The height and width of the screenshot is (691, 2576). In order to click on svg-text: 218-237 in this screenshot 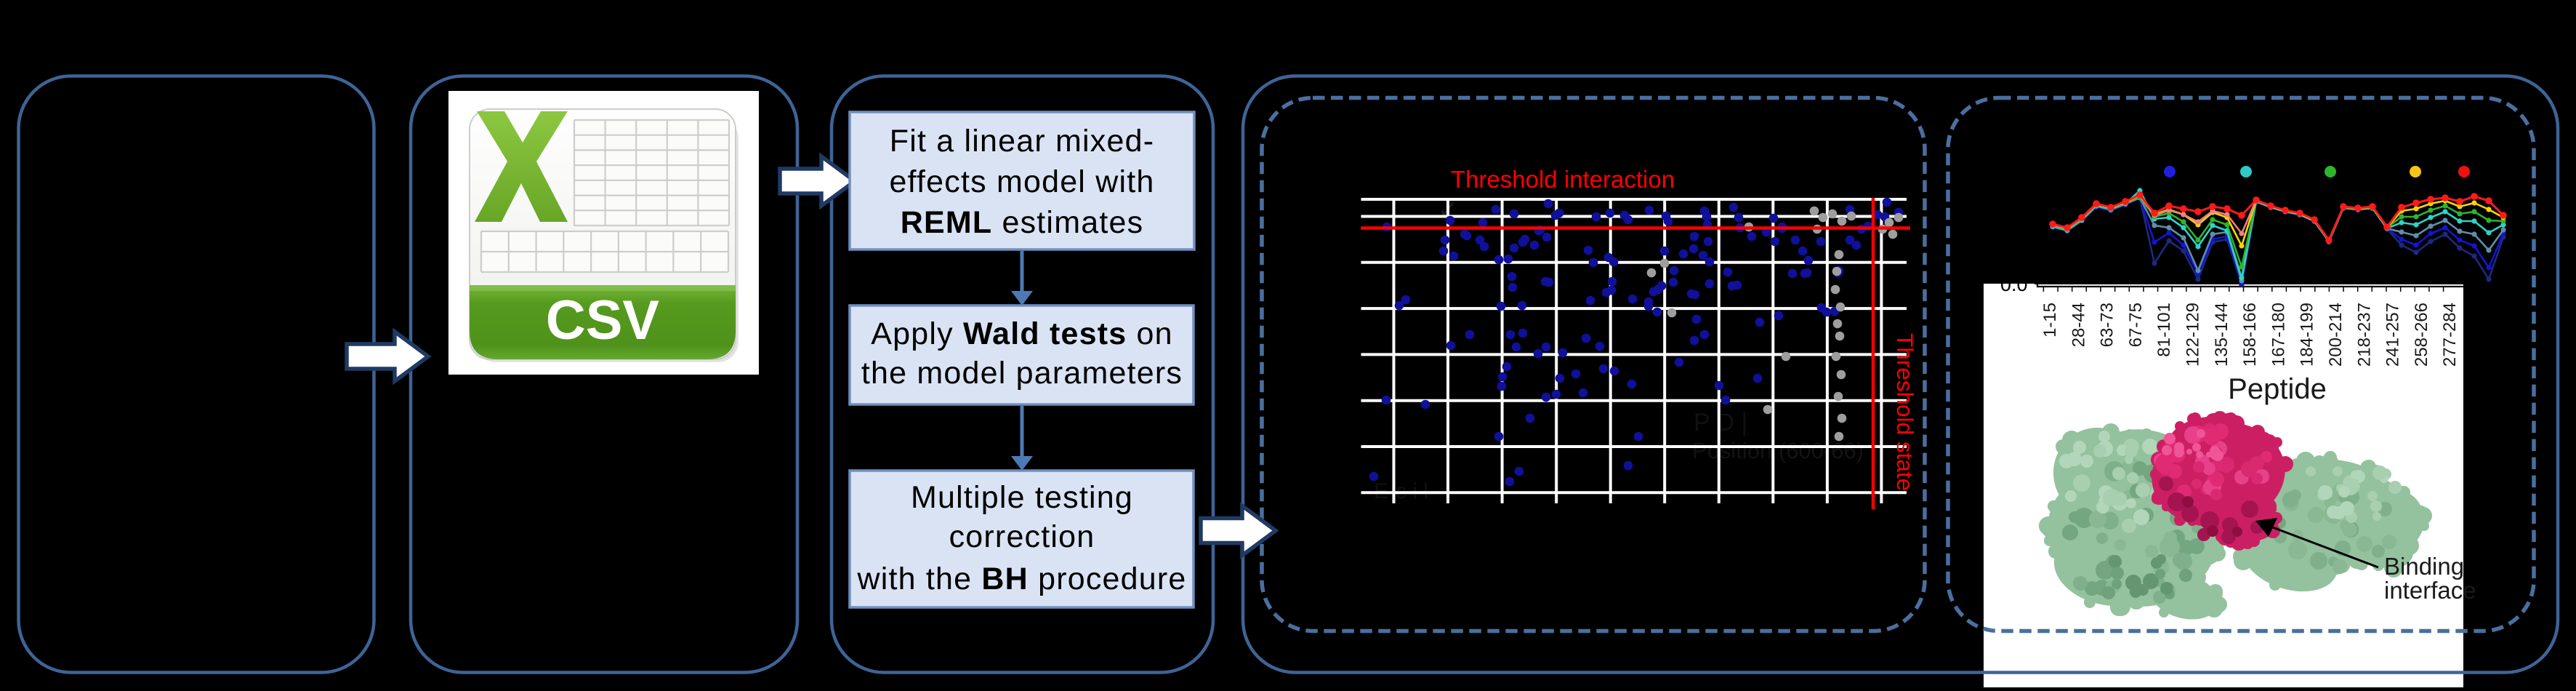, I will do `click(2364, 335)`.